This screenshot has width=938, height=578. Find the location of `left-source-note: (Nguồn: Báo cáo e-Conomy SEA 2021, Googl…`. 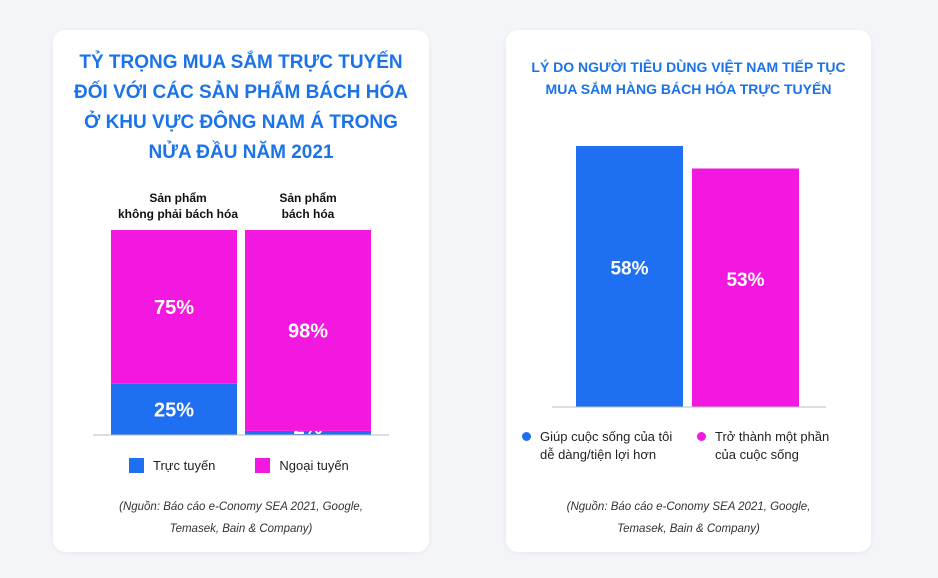

left-source-note: (Nguồn: Báo cáo e-Conomy SEA 2021, Googl… is located at coordinates (241, 518).